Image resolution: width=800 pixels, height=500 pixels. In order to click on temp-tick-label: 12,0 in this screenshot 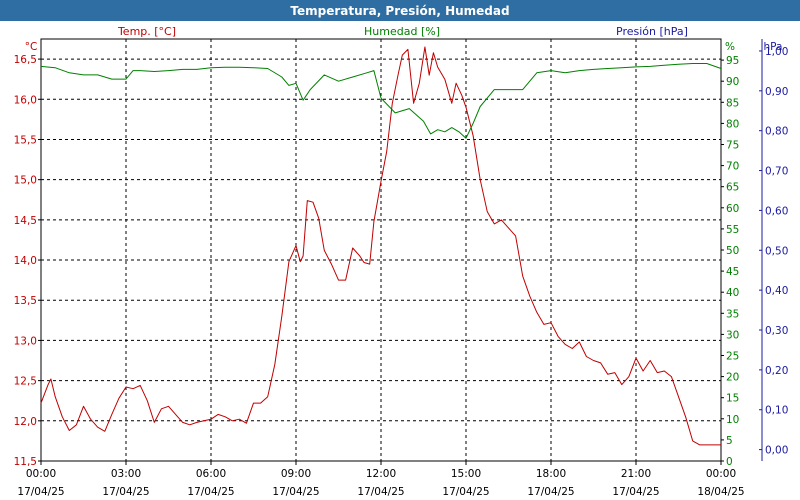, I will do `click(25, 422)`.